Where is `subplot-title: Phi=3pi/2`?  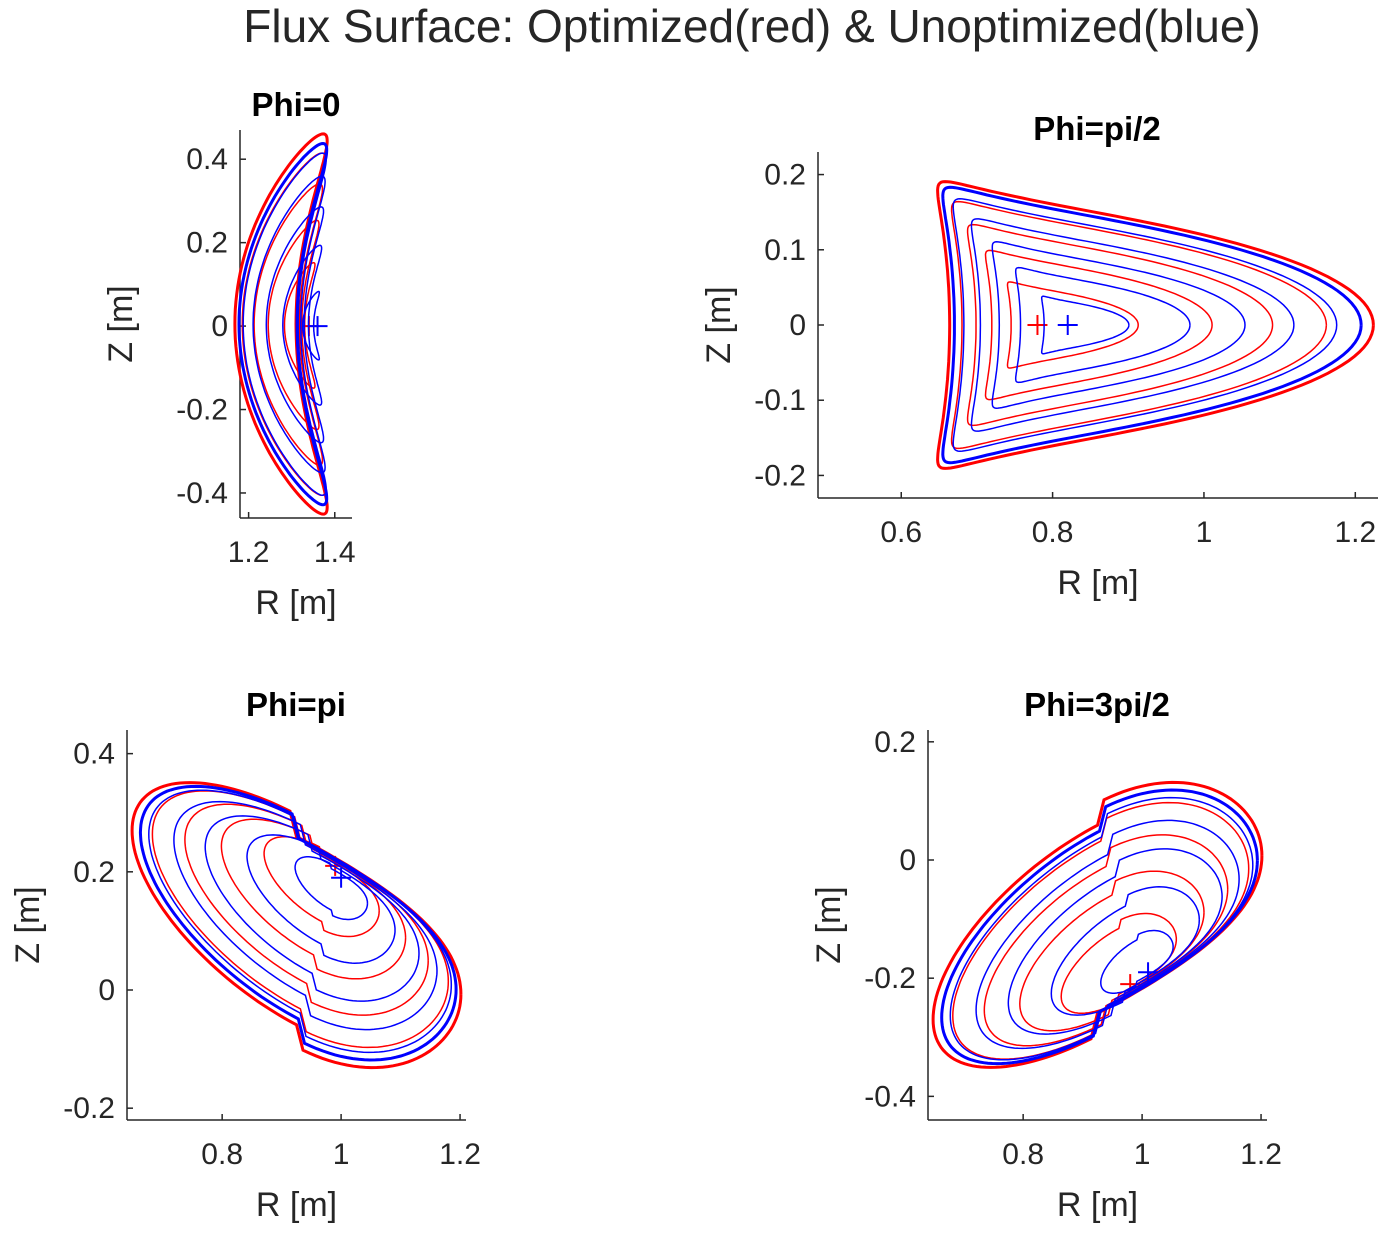 subplot-title: Phi=3pi/2 is located at coordinates (1097, 704).